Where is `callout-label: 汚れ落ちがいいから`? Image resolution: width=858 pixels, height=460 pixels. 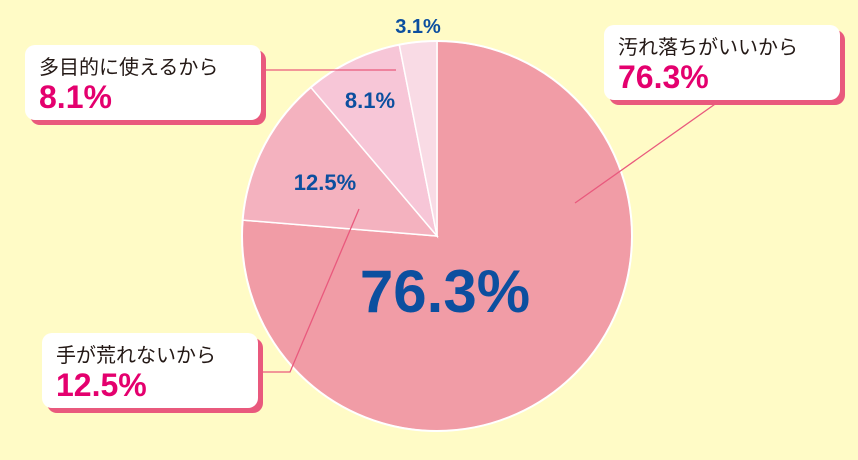 callout-label: 汚れ落ちがいいから is located at coordinates (708, 47).